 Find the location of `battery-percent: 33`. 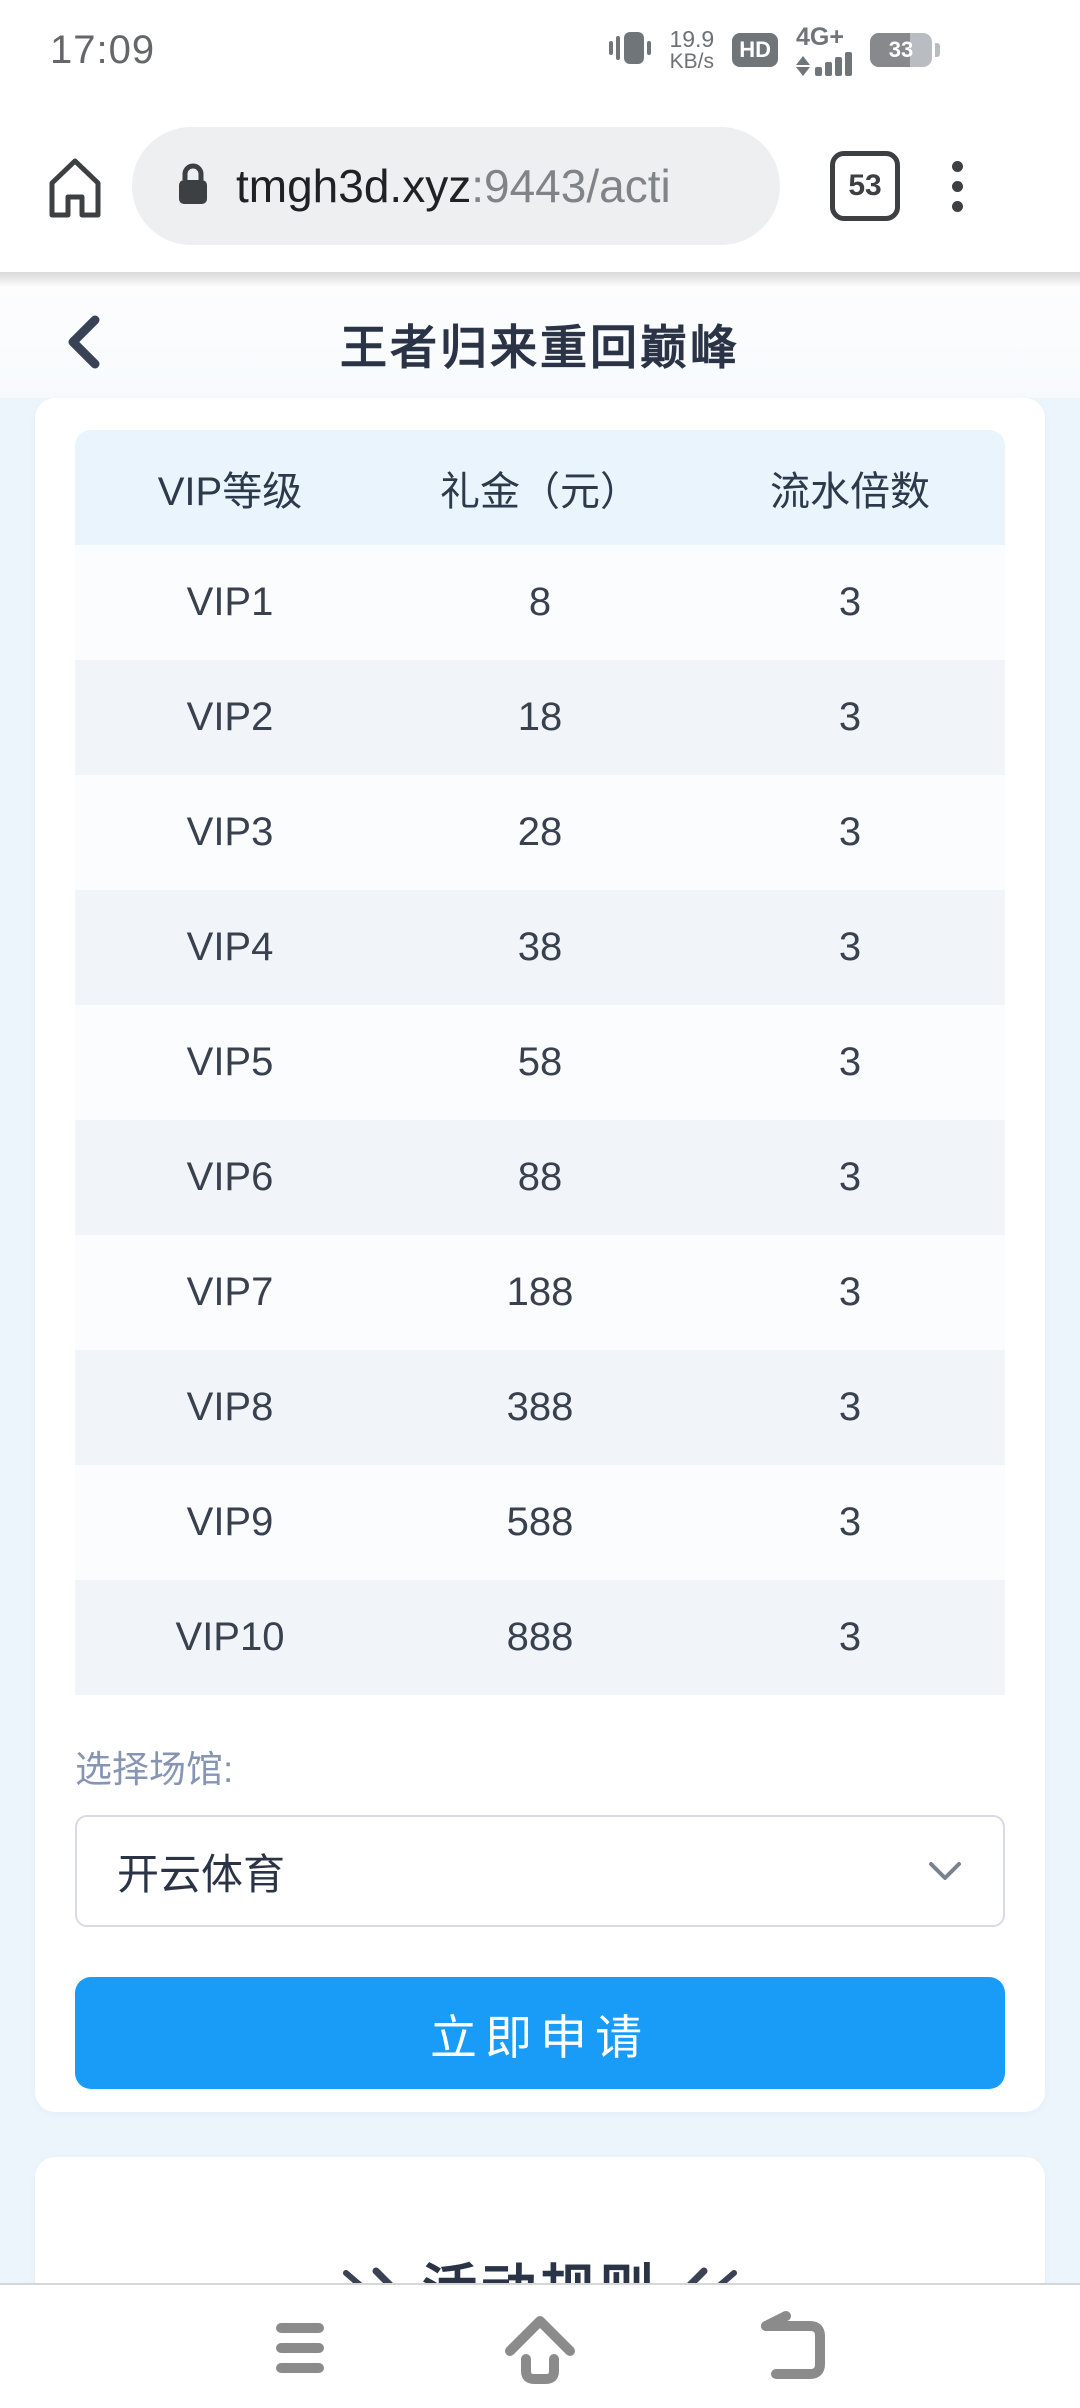

battery-percent: 33 is located at coordinates (901, 49).